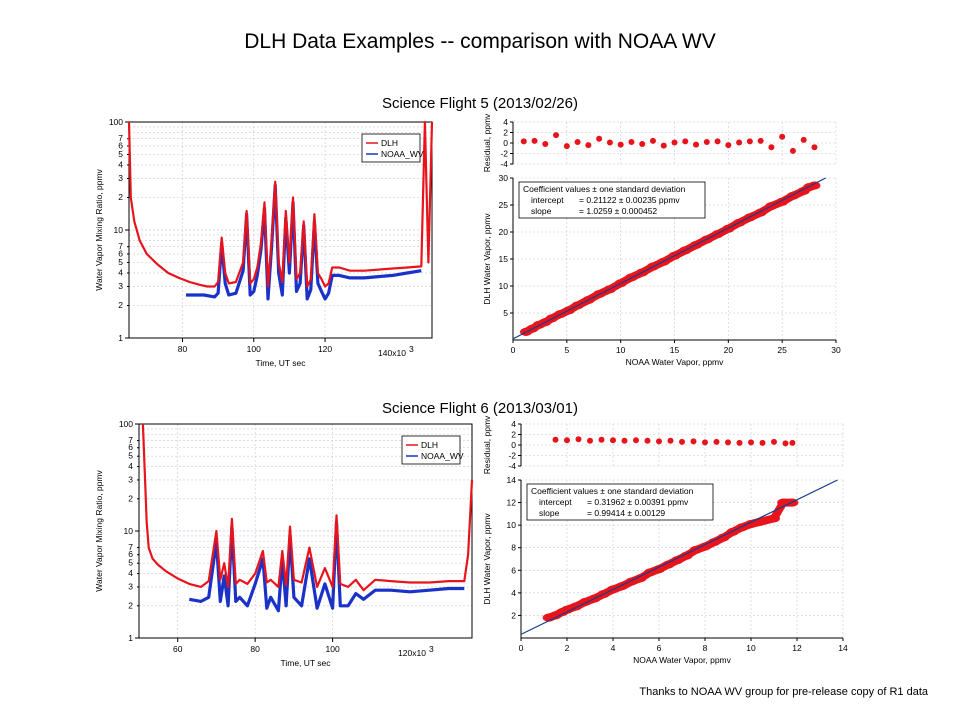 This screenshot has height=720, width=960. Describe the element at coordinates (130, 638) in the screenshot. I see `y-tick-label: 1` at that location.